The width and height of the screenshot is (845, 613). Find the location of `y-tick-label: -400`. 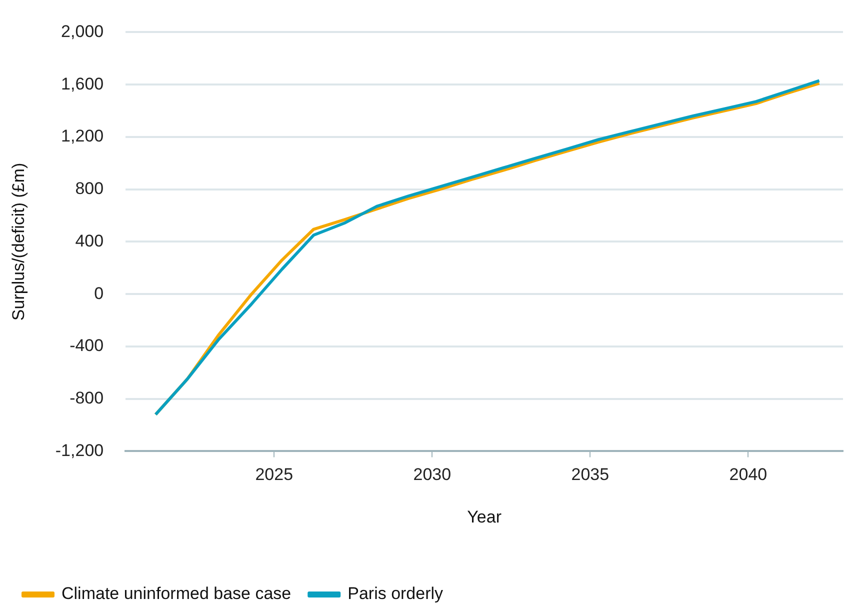

y-tick-label: -400 is located at coordinates (87, 346).